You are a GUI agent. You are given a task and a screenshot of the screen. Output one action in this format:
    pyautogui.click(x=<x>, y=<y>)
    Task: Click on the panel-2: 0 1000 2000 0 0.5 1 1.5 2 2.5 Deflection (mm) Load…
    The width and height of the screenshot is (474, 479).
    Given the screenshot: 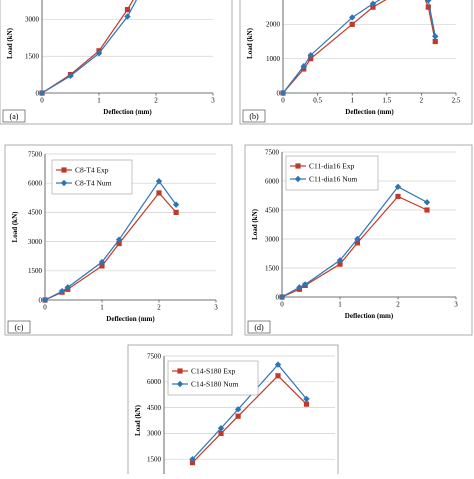 What is the action you would take?
    pyautogui.click(x=356, y=62)
    